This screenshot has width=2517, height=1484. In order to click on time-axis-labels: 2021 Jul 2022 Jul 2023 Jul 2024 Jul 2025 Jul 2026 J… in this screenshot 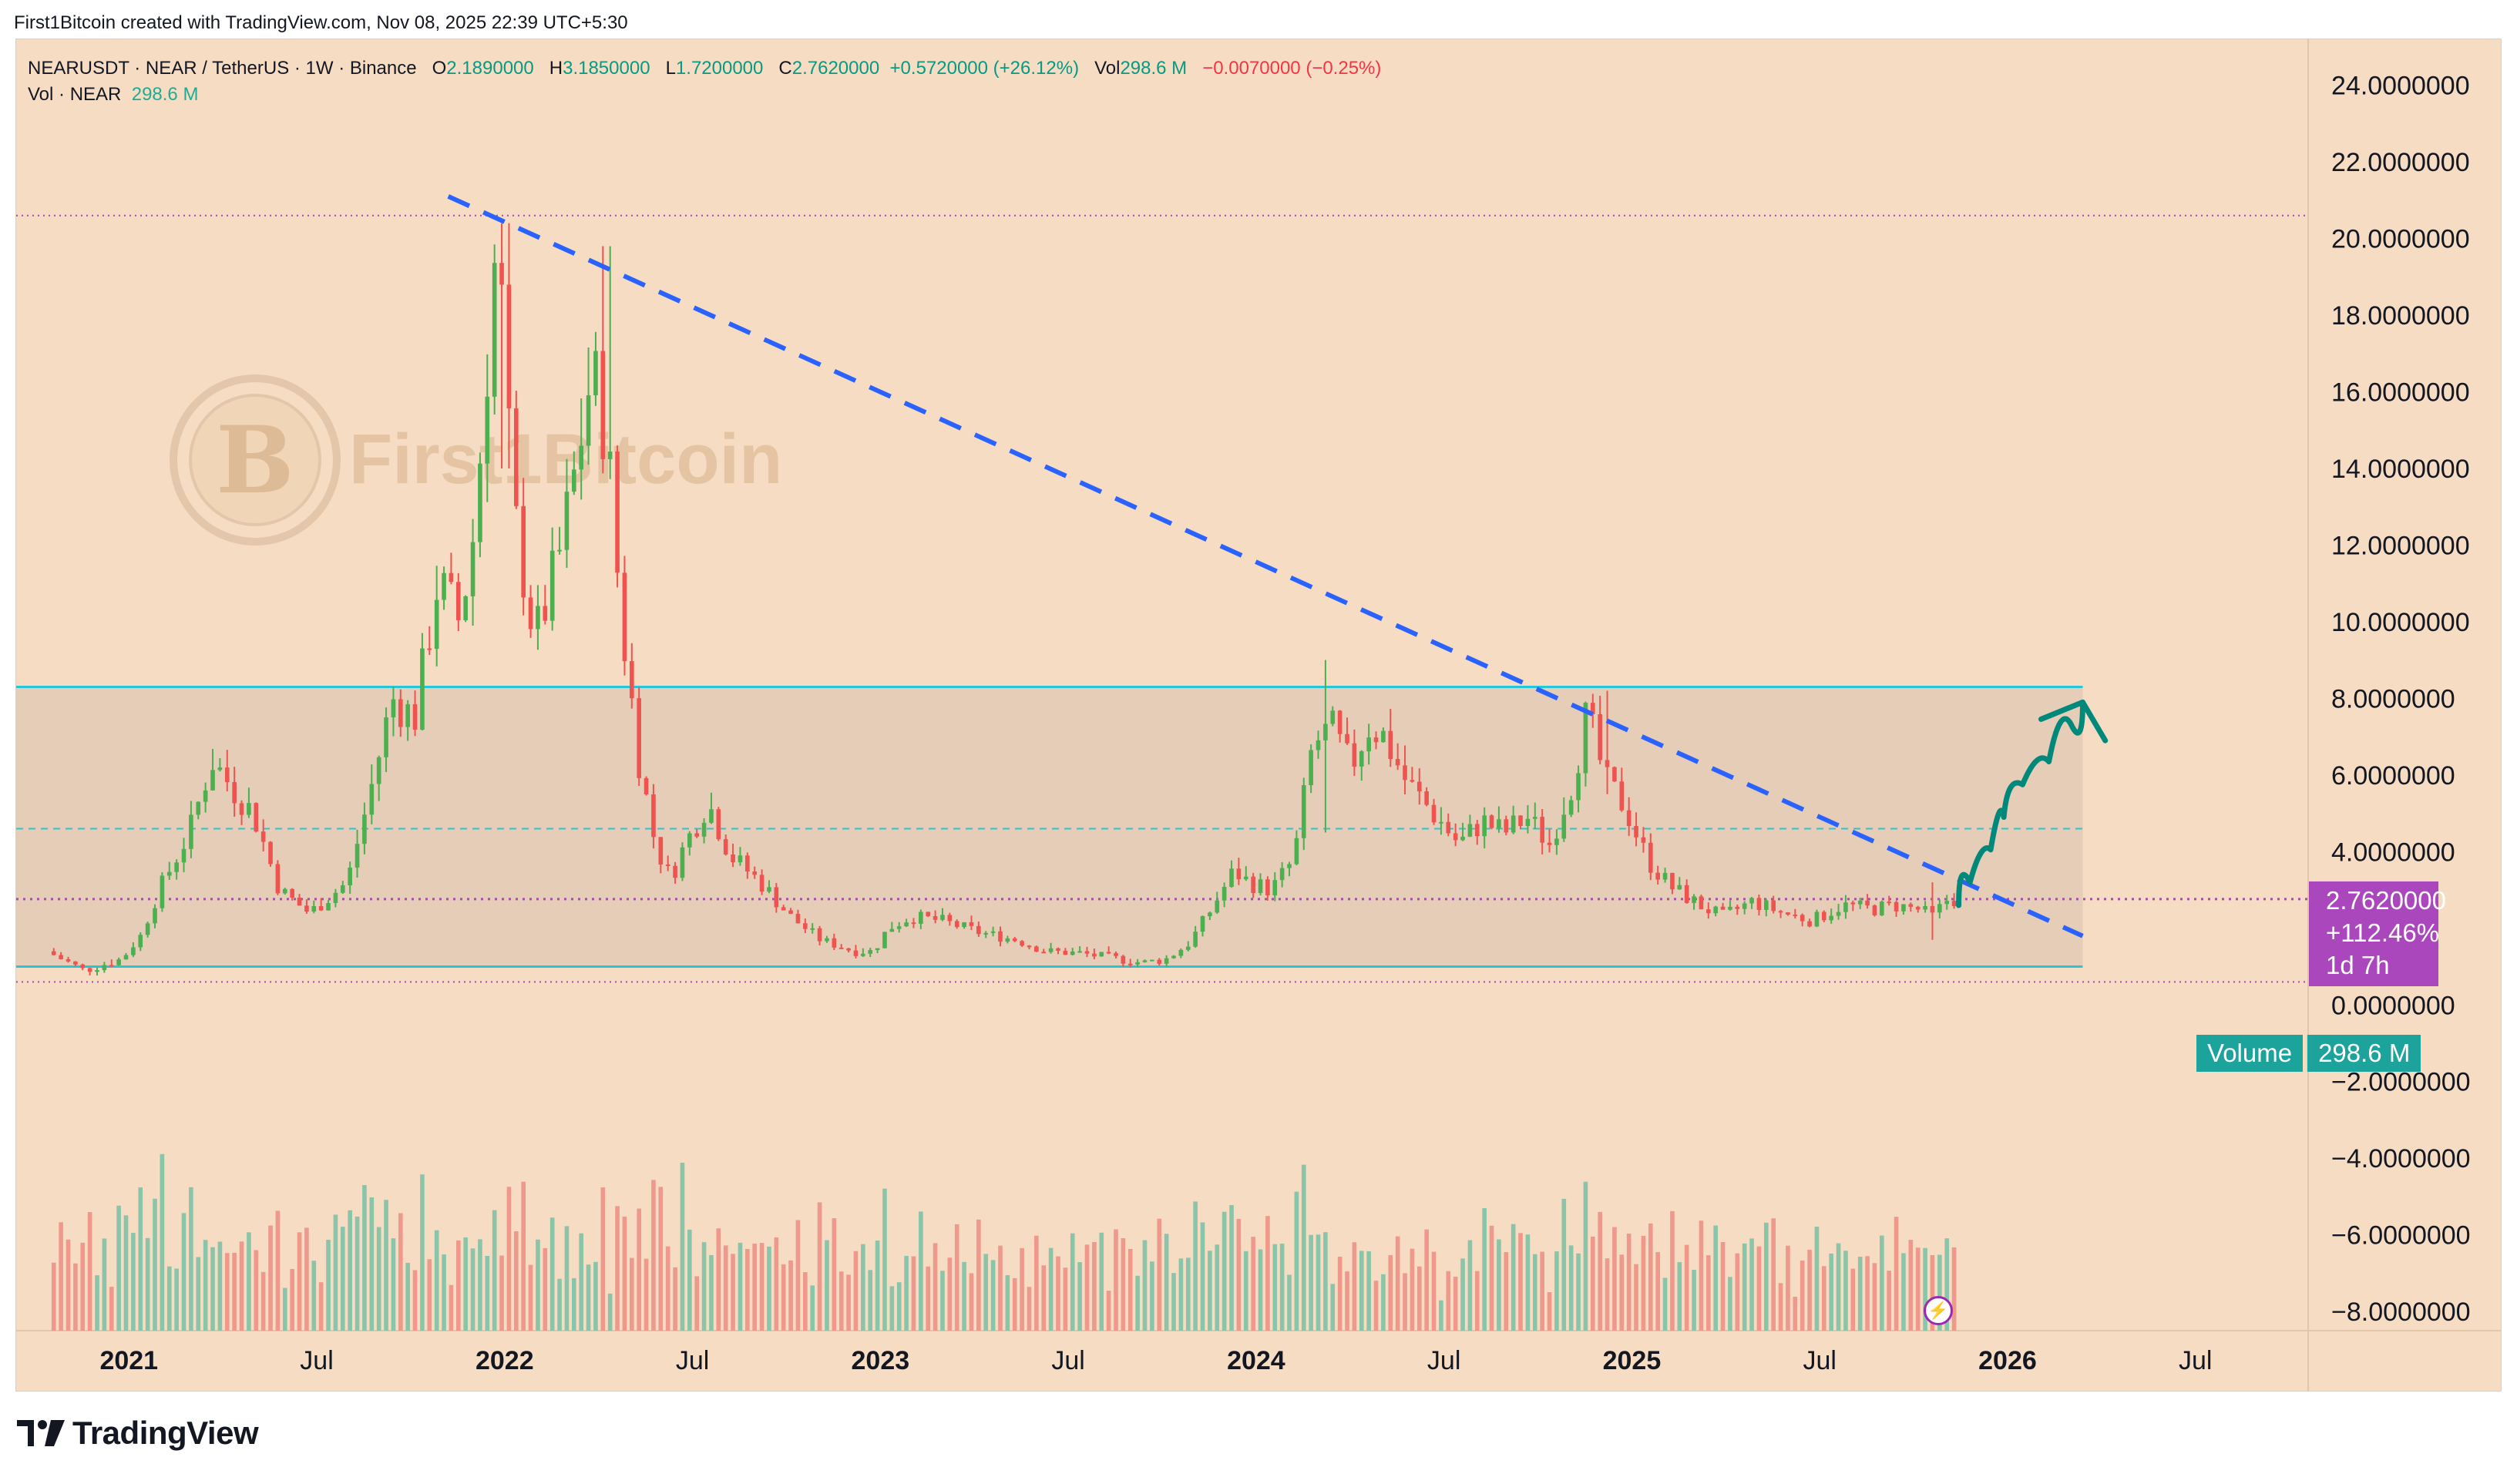, I will do `click(1155, 1360)`.